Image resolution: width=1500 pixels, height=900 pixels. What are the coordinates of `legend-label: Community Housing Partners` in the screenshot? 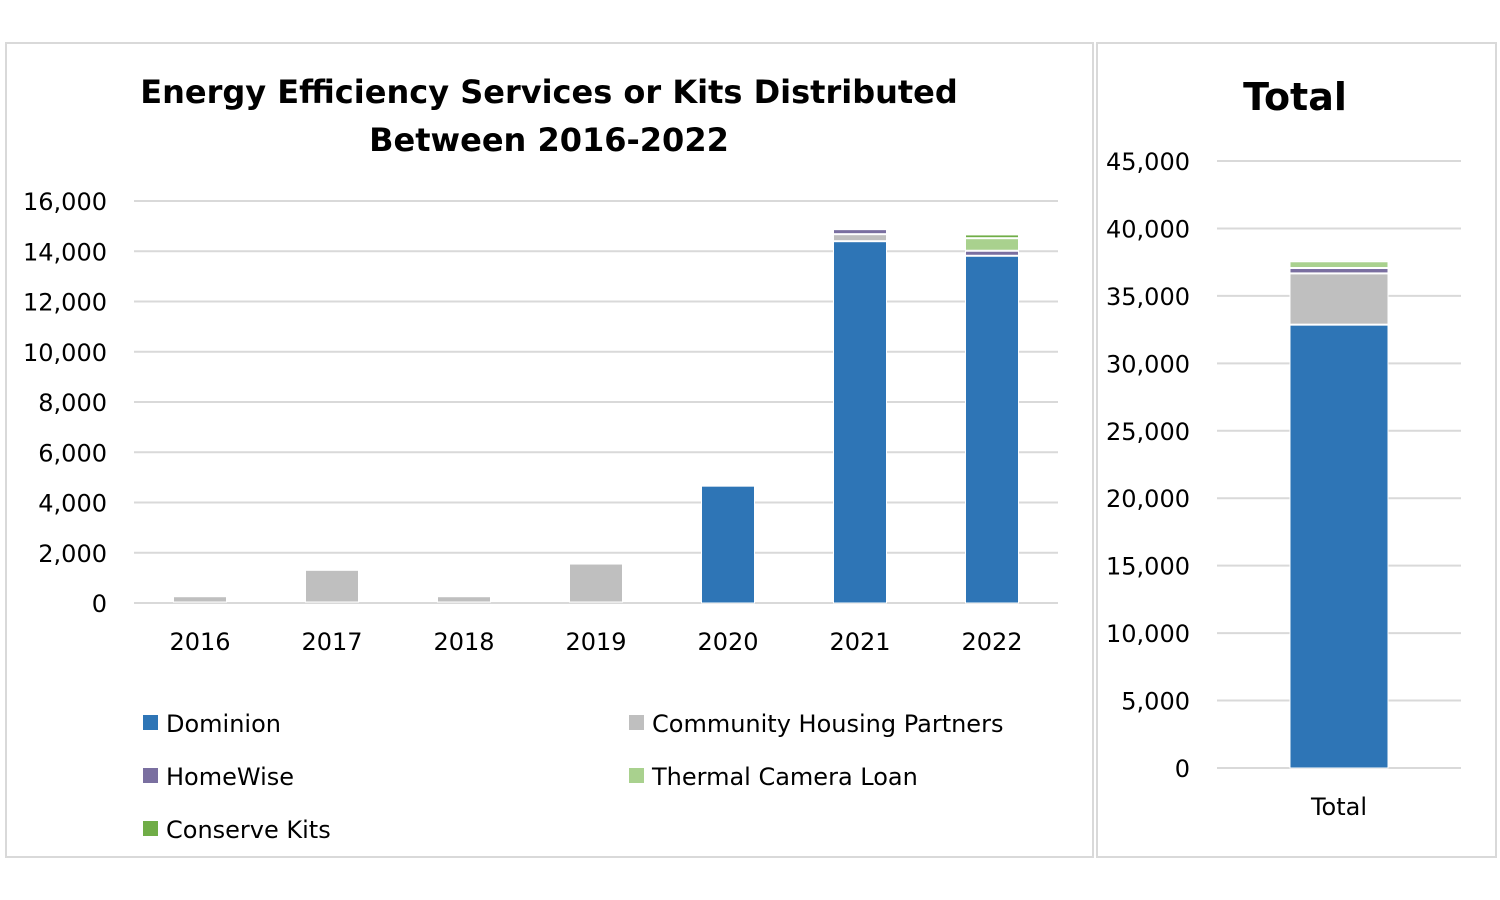 It's located at (827, 724).